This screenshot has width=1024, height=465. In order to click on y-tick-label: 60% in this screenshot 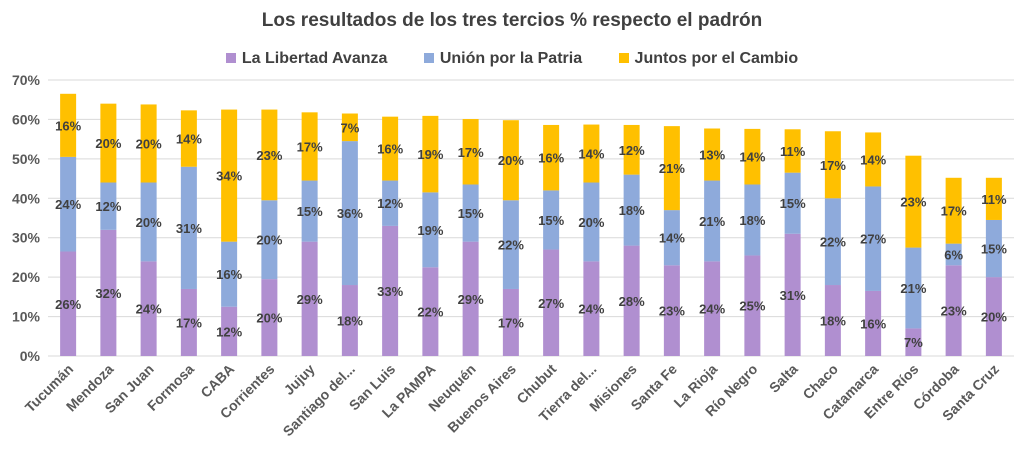, I will do `click(26, 119)`.